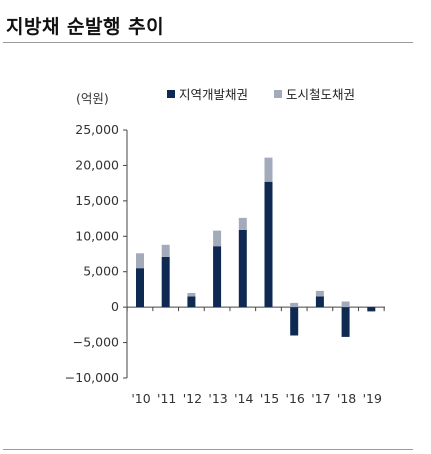  What do you see at coordinates (97, 129) in the screenshot?
I see `y-tick-label: 25,000` at bounding box center [97, 129].